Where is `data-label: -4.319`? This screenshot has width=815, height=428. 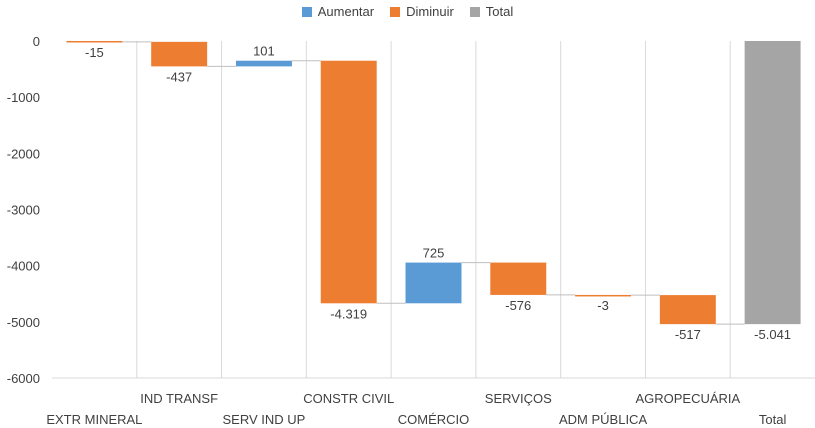
data-label: -4.319 is located at coordinates (348, 313).